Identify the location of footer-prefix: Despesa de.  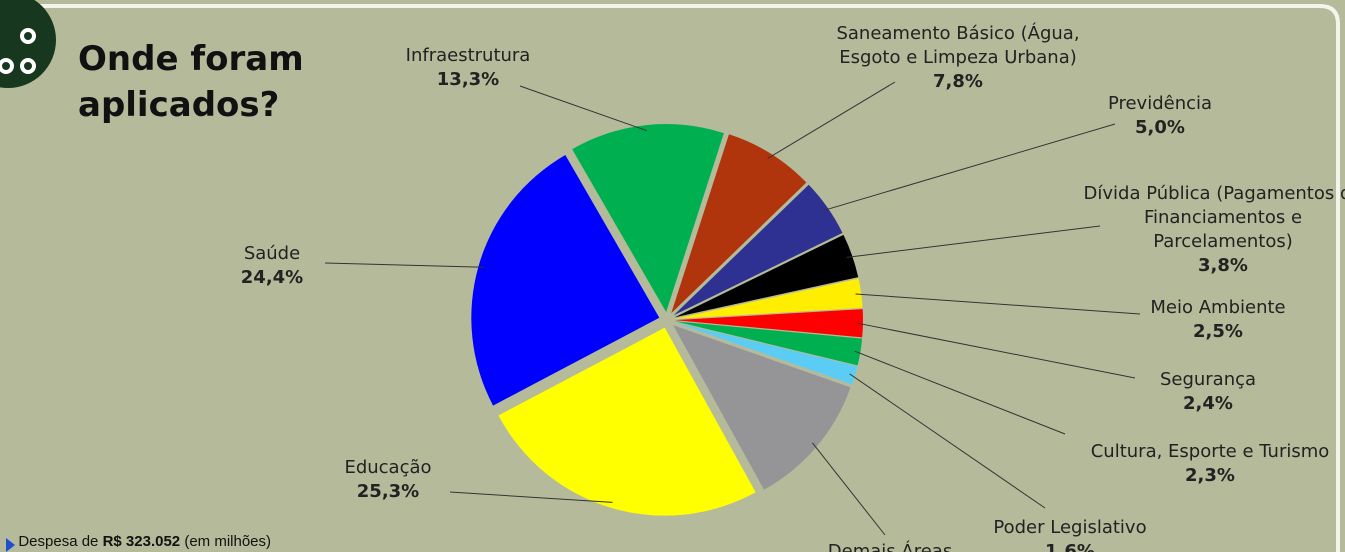
(58, 541).